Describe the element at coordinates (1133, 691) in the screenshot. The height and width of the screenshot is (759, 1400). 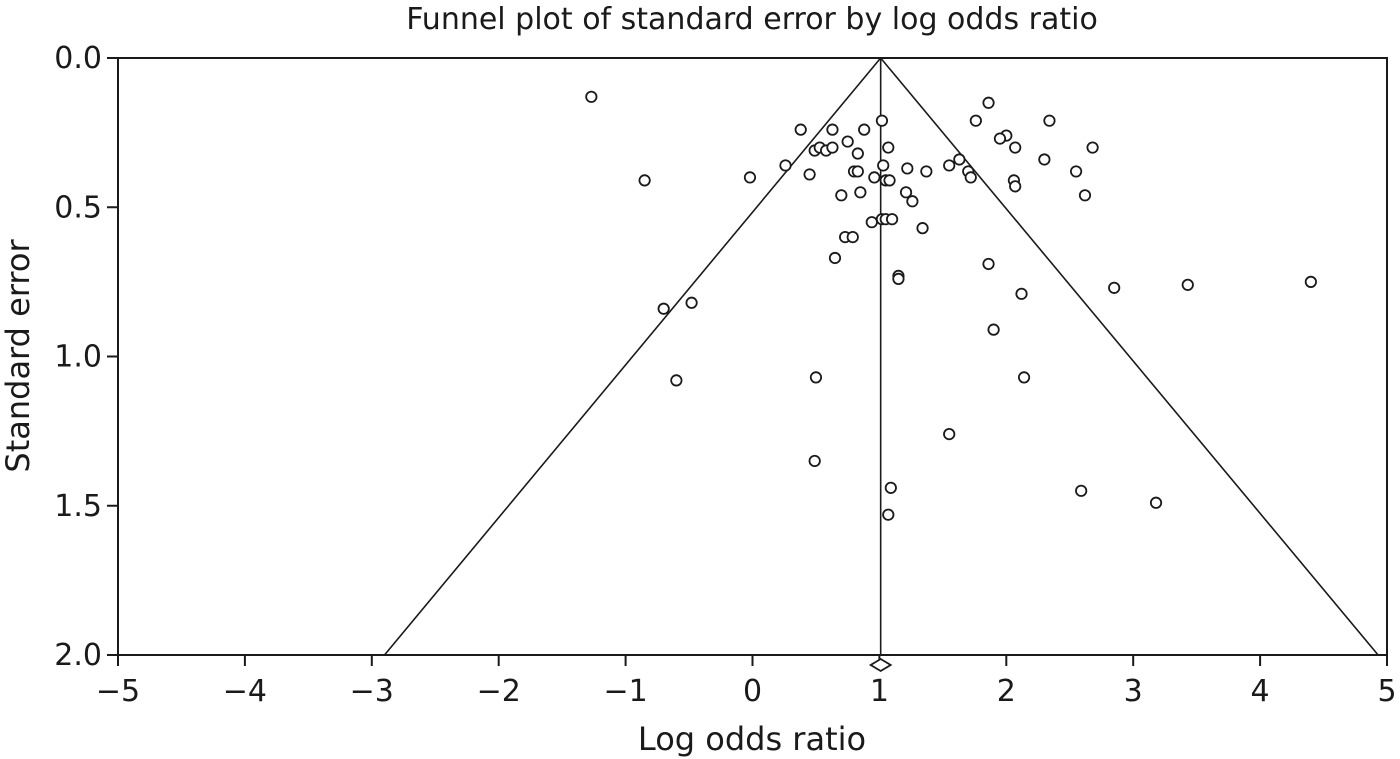
I see `x-tick-label: 3` at that location.